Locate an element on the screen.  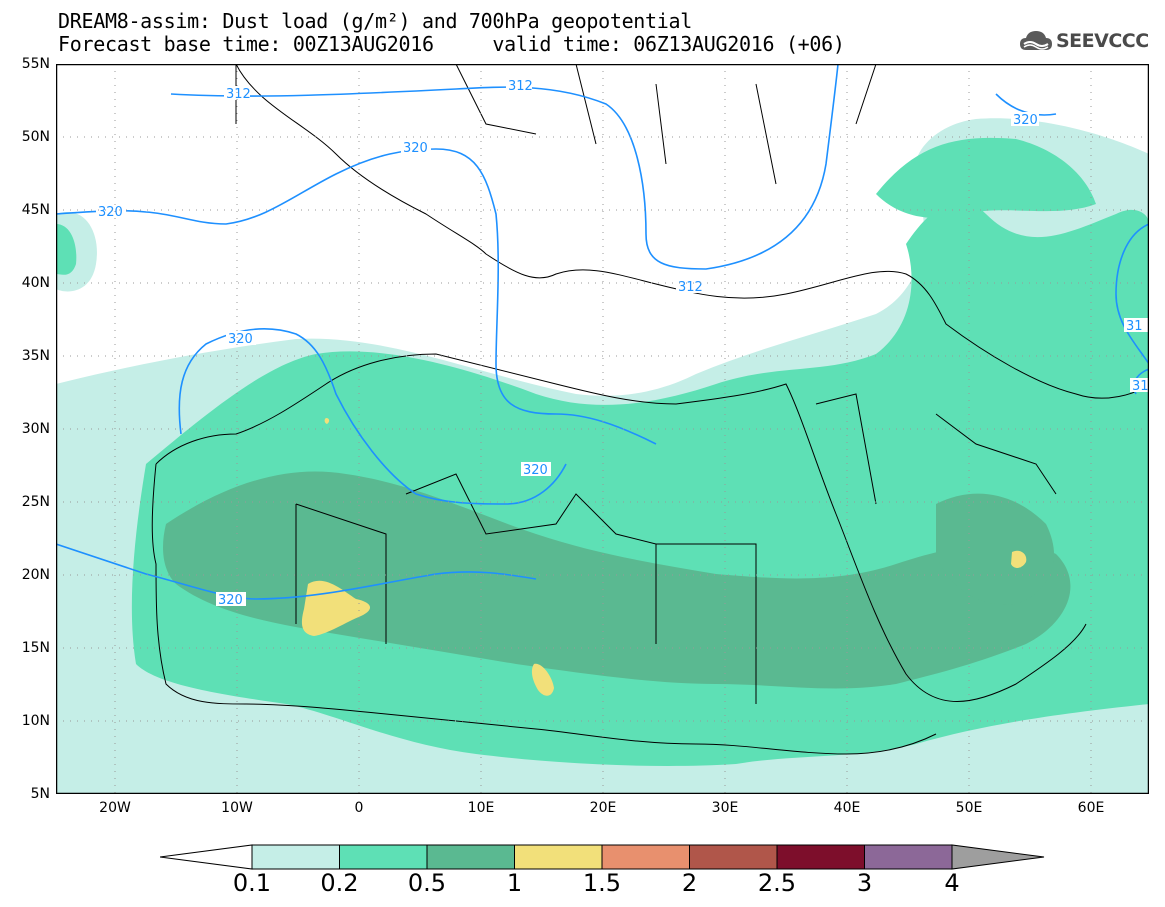
lat-label: 45N is located at coordinates (35, 210).